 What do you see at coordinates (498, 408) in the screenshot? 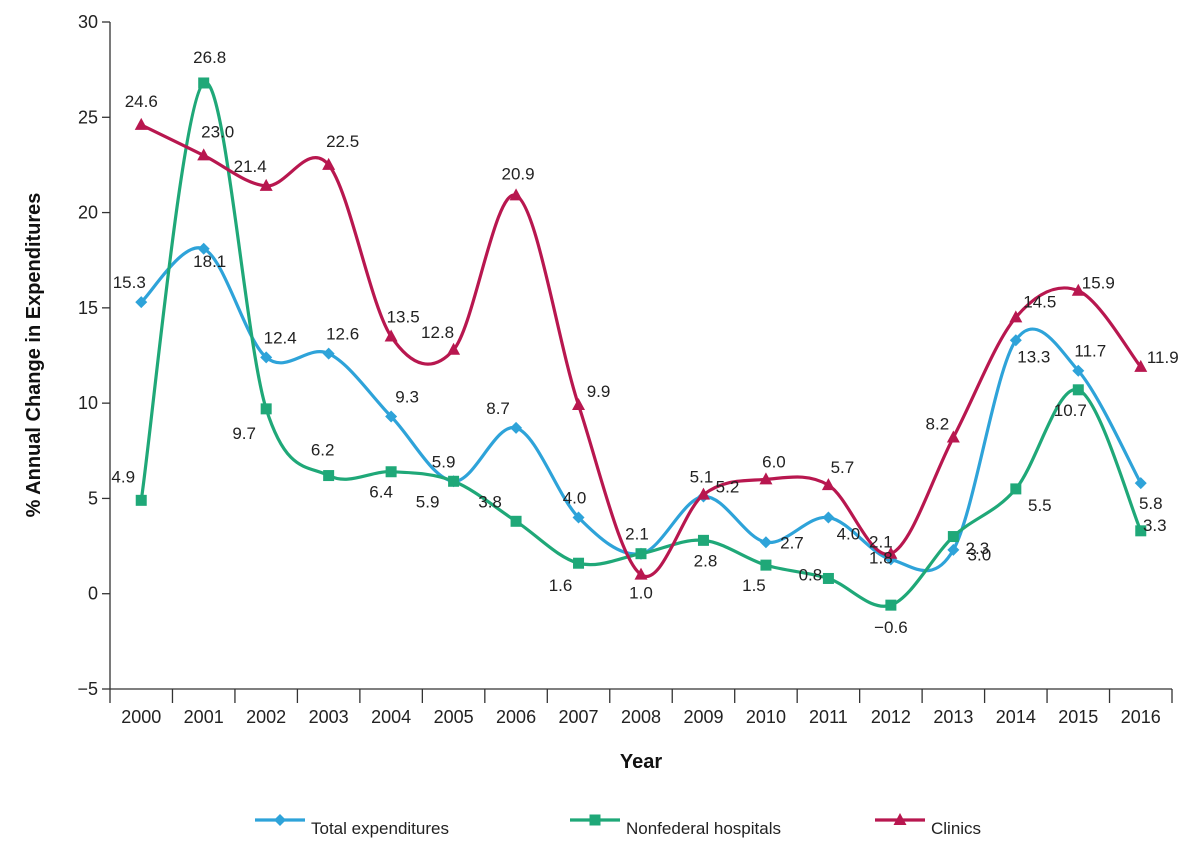
I see `total-expenditures-data-label: 8.7` at bounding box center [498, 408].